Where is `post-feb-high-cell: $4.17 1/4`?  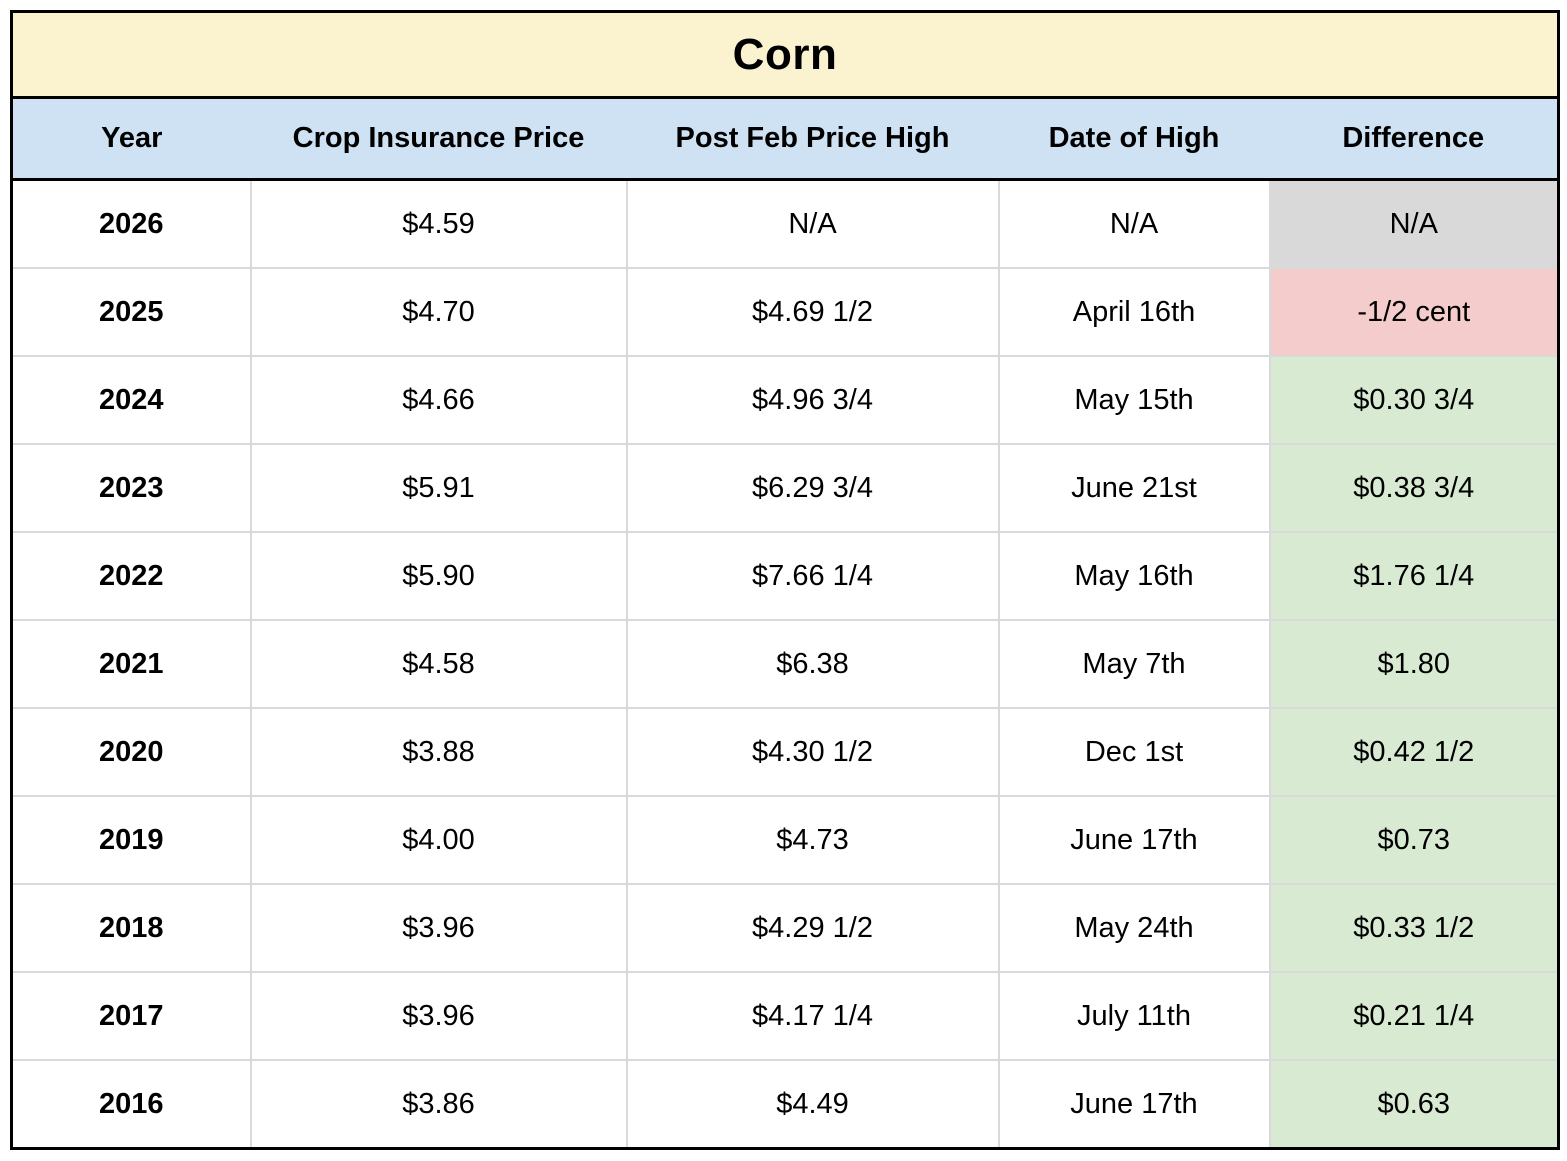 post-feb-high-cell: $4.17 1/4 is located at coordinates (812, 1016).